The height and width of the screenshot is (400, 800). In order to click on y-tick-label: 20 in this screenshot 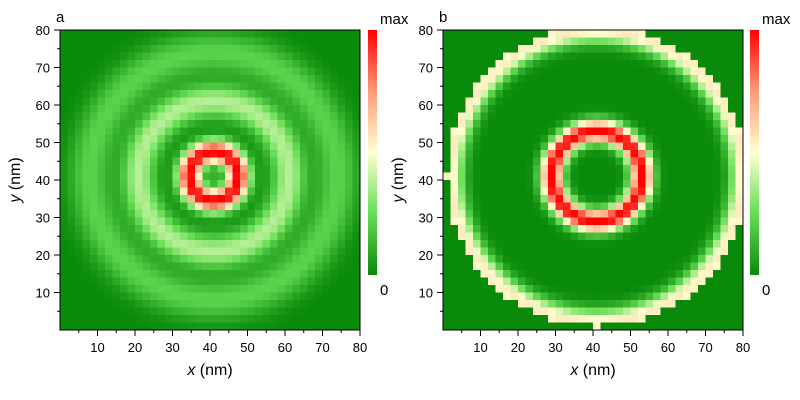, I will do `click(43, 255)`.